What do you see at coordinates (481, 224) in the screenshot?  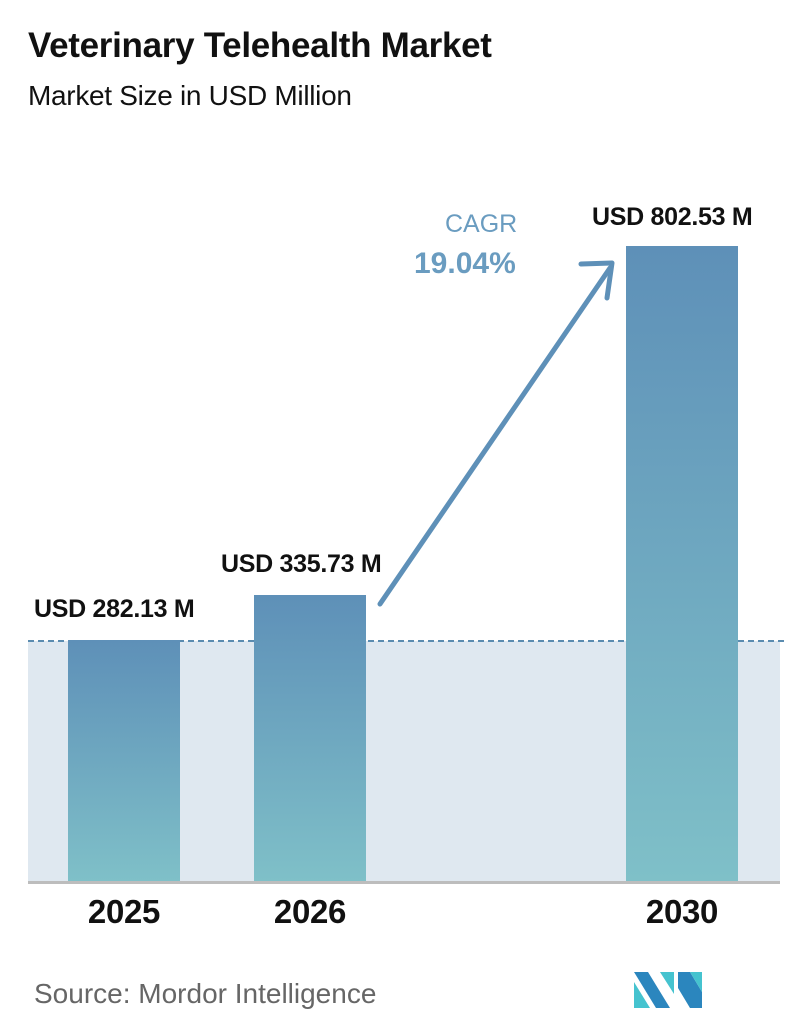 I see `cagr-label: CAGR` at bounding box center [481, 224].